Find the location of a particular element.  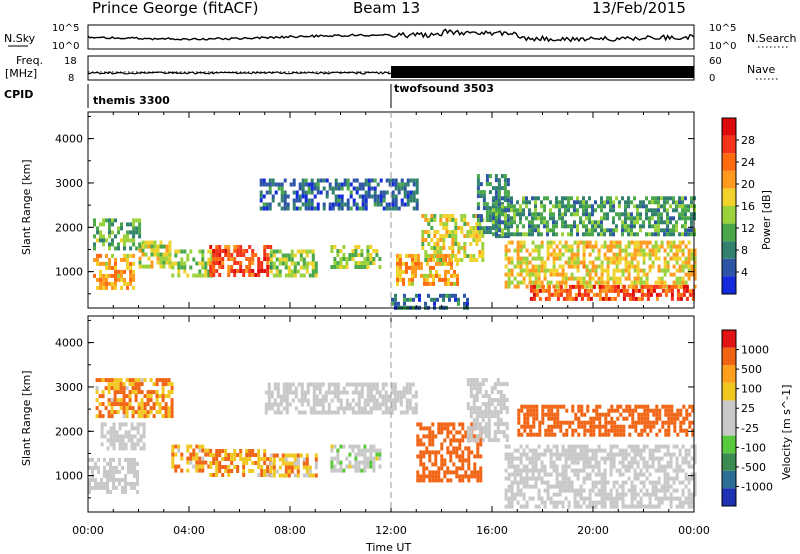

y-tick-label: 2000 is located at coordinates (69, 431).